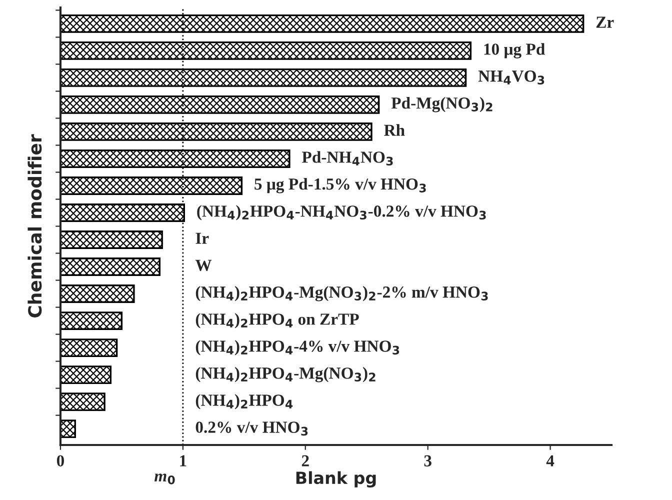  Describe the element at coordinates (550, 460) in the screenshot. I see `x-tick-label: 4` at that location.